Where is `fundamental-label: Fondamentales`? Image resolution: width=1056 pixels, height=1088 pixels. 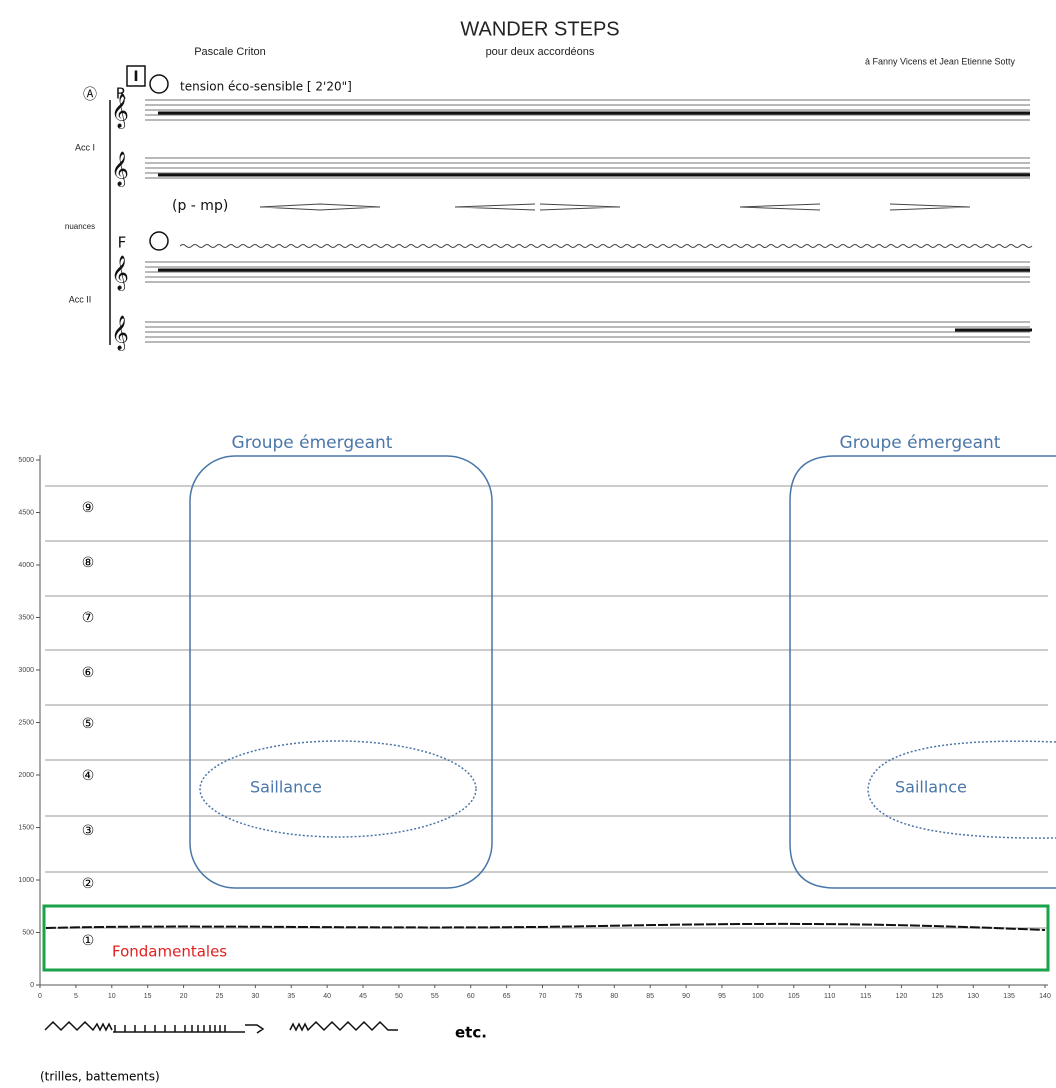 fundamental-label: Fondamentales is located at coordinates (169, 952).